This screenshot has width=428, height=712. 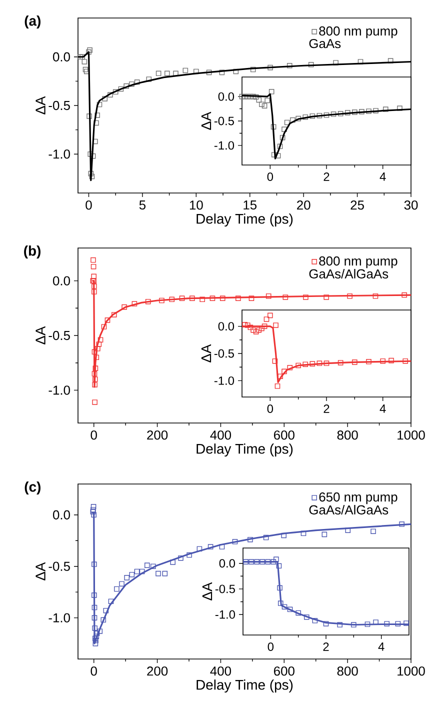 I want to click on x-tick-label: 20, so click(x=303, y=205).